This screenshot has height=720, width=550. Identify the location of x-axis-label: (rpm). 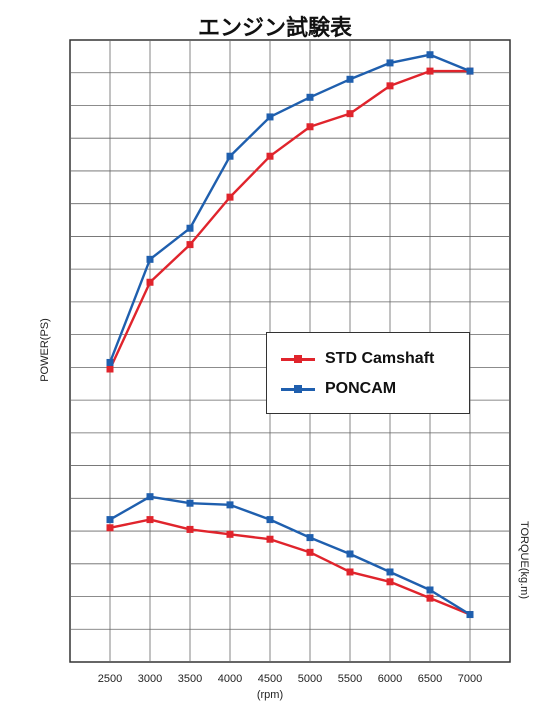
(270, 695).